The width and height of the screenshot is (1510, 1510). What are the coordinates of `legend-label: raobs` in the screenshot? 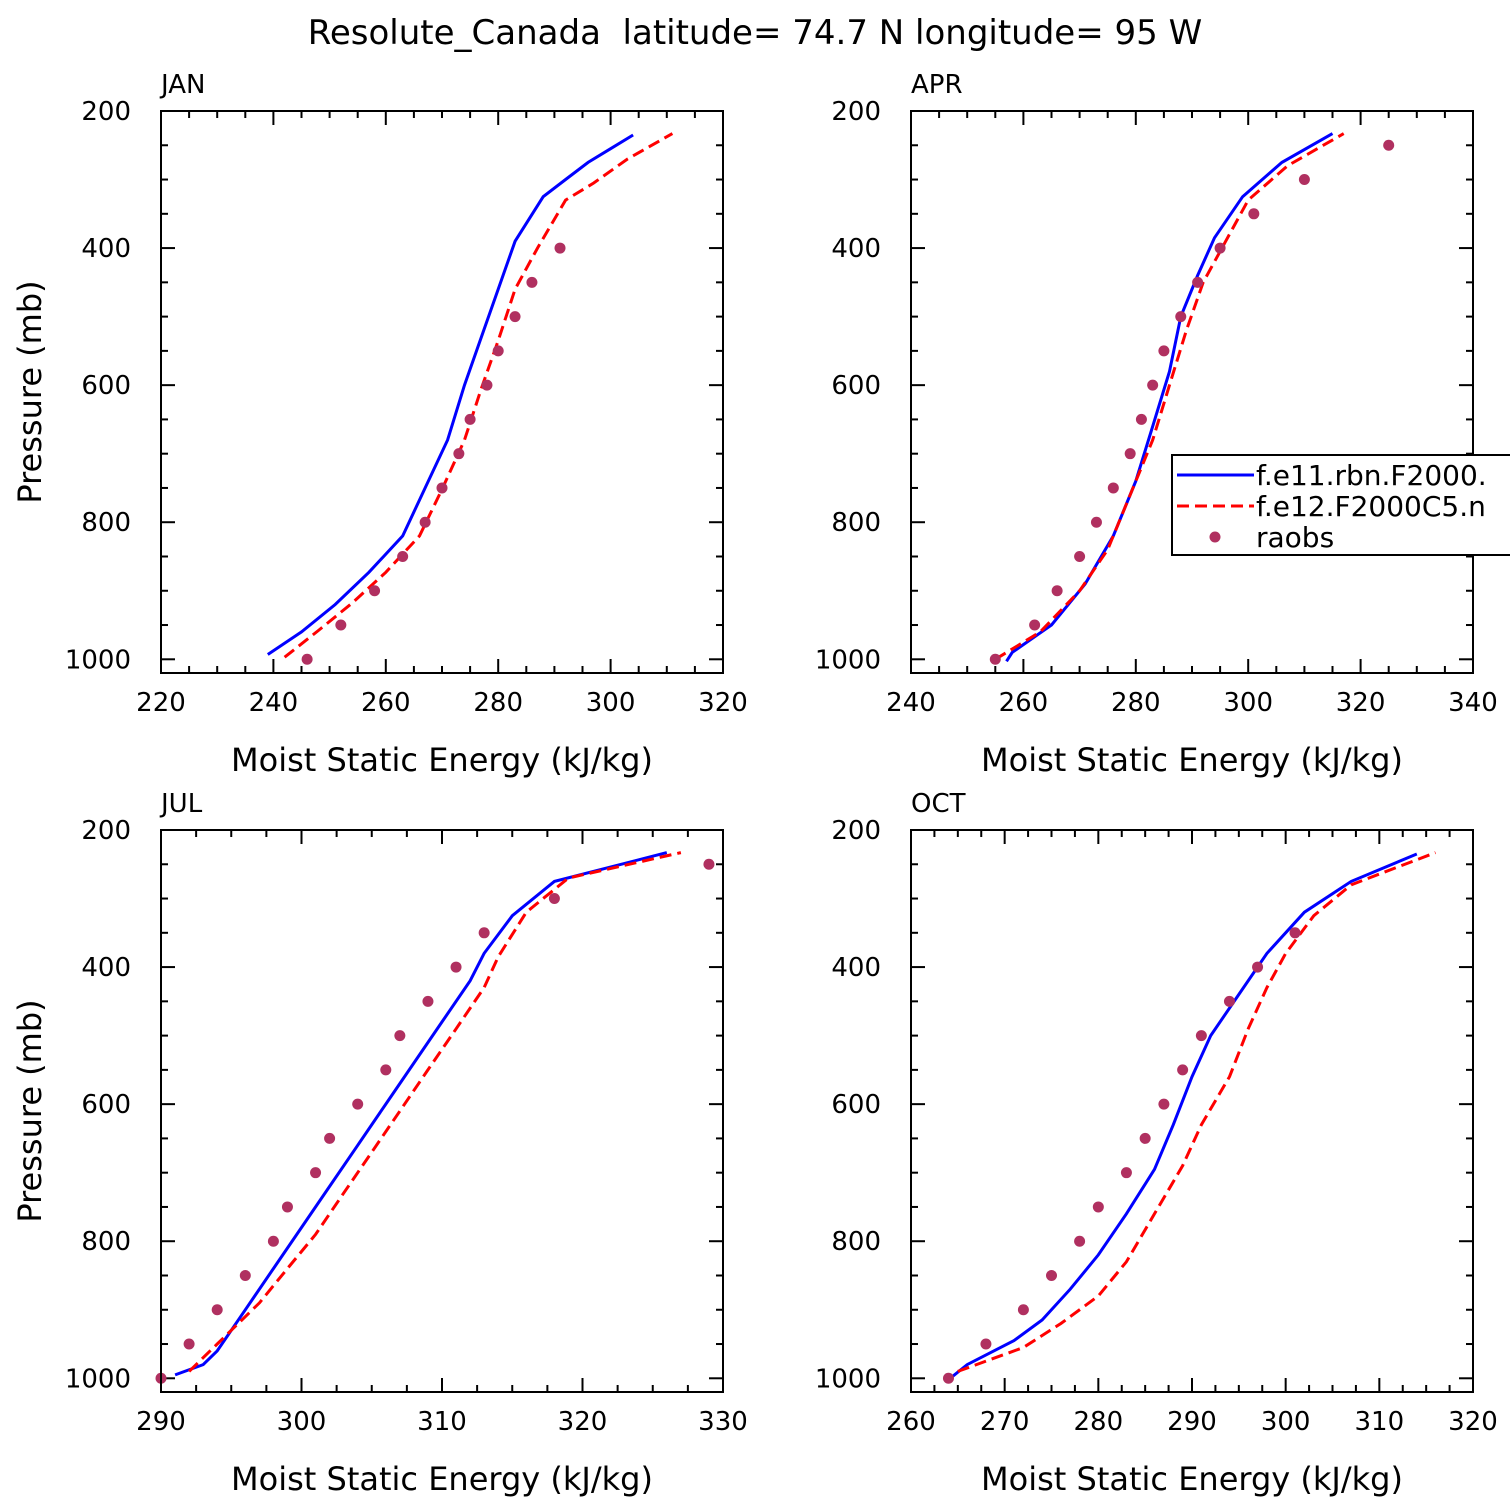 It's located at (1295, 537).